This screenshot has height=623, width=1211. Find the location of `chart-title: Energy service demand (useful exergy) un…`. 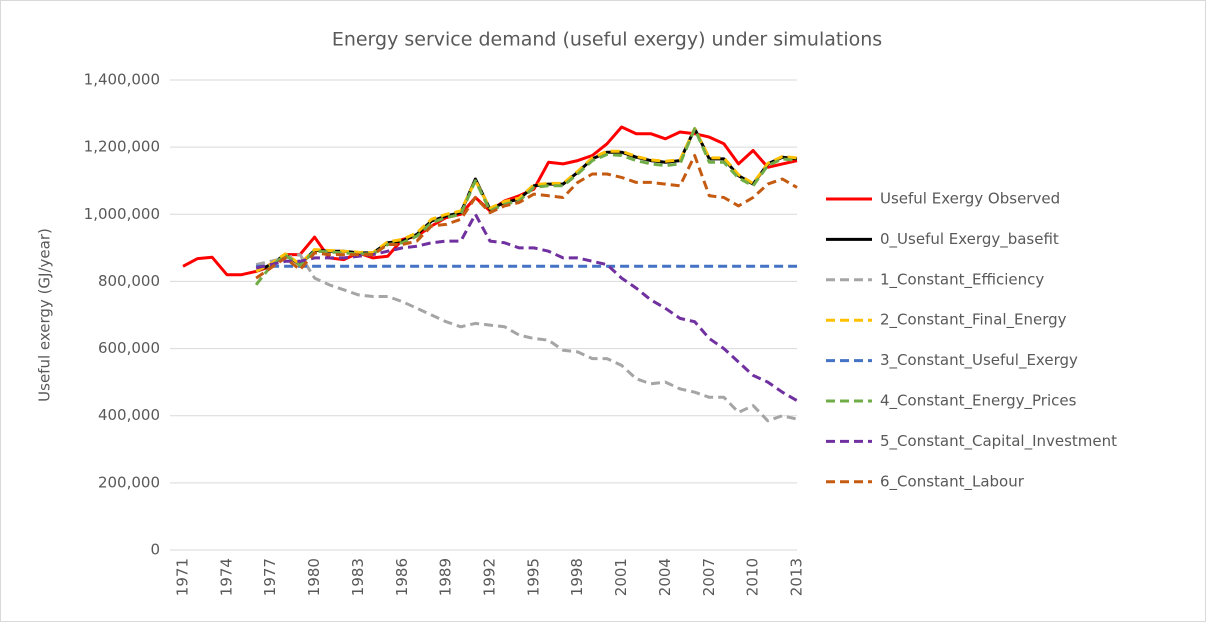

chart-title: Energy service demand (useful exergy) un… is located at coordinates (607, 40).